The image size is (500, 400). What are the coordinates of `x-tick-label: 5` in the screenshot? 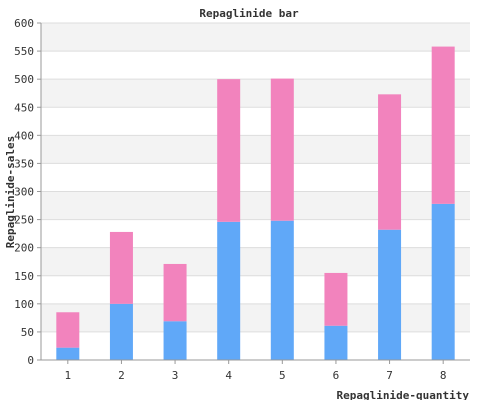 It's located at (282, 375).